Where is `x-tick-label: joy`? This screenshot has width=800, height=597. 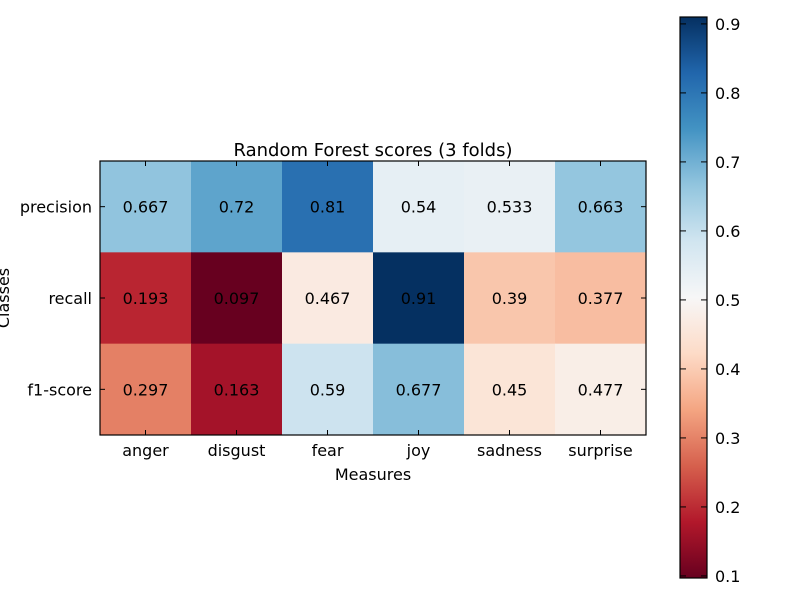 x-tick-label: joy is located at coordinates (418, 450).